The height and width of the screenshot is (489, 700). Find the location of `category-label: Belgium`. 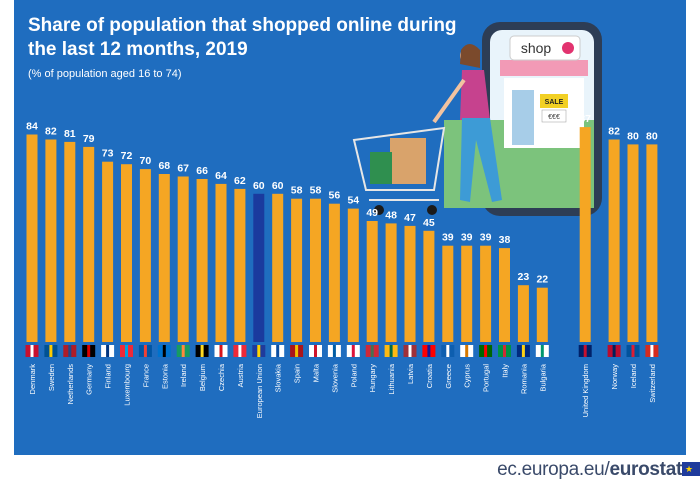

category-label: Belgium is located at coordinates (202, 377).